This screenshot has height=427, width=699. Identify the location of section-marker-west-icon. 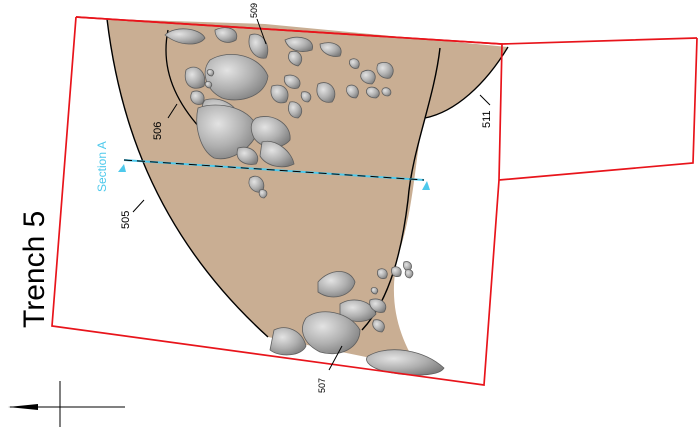
(122, 168).